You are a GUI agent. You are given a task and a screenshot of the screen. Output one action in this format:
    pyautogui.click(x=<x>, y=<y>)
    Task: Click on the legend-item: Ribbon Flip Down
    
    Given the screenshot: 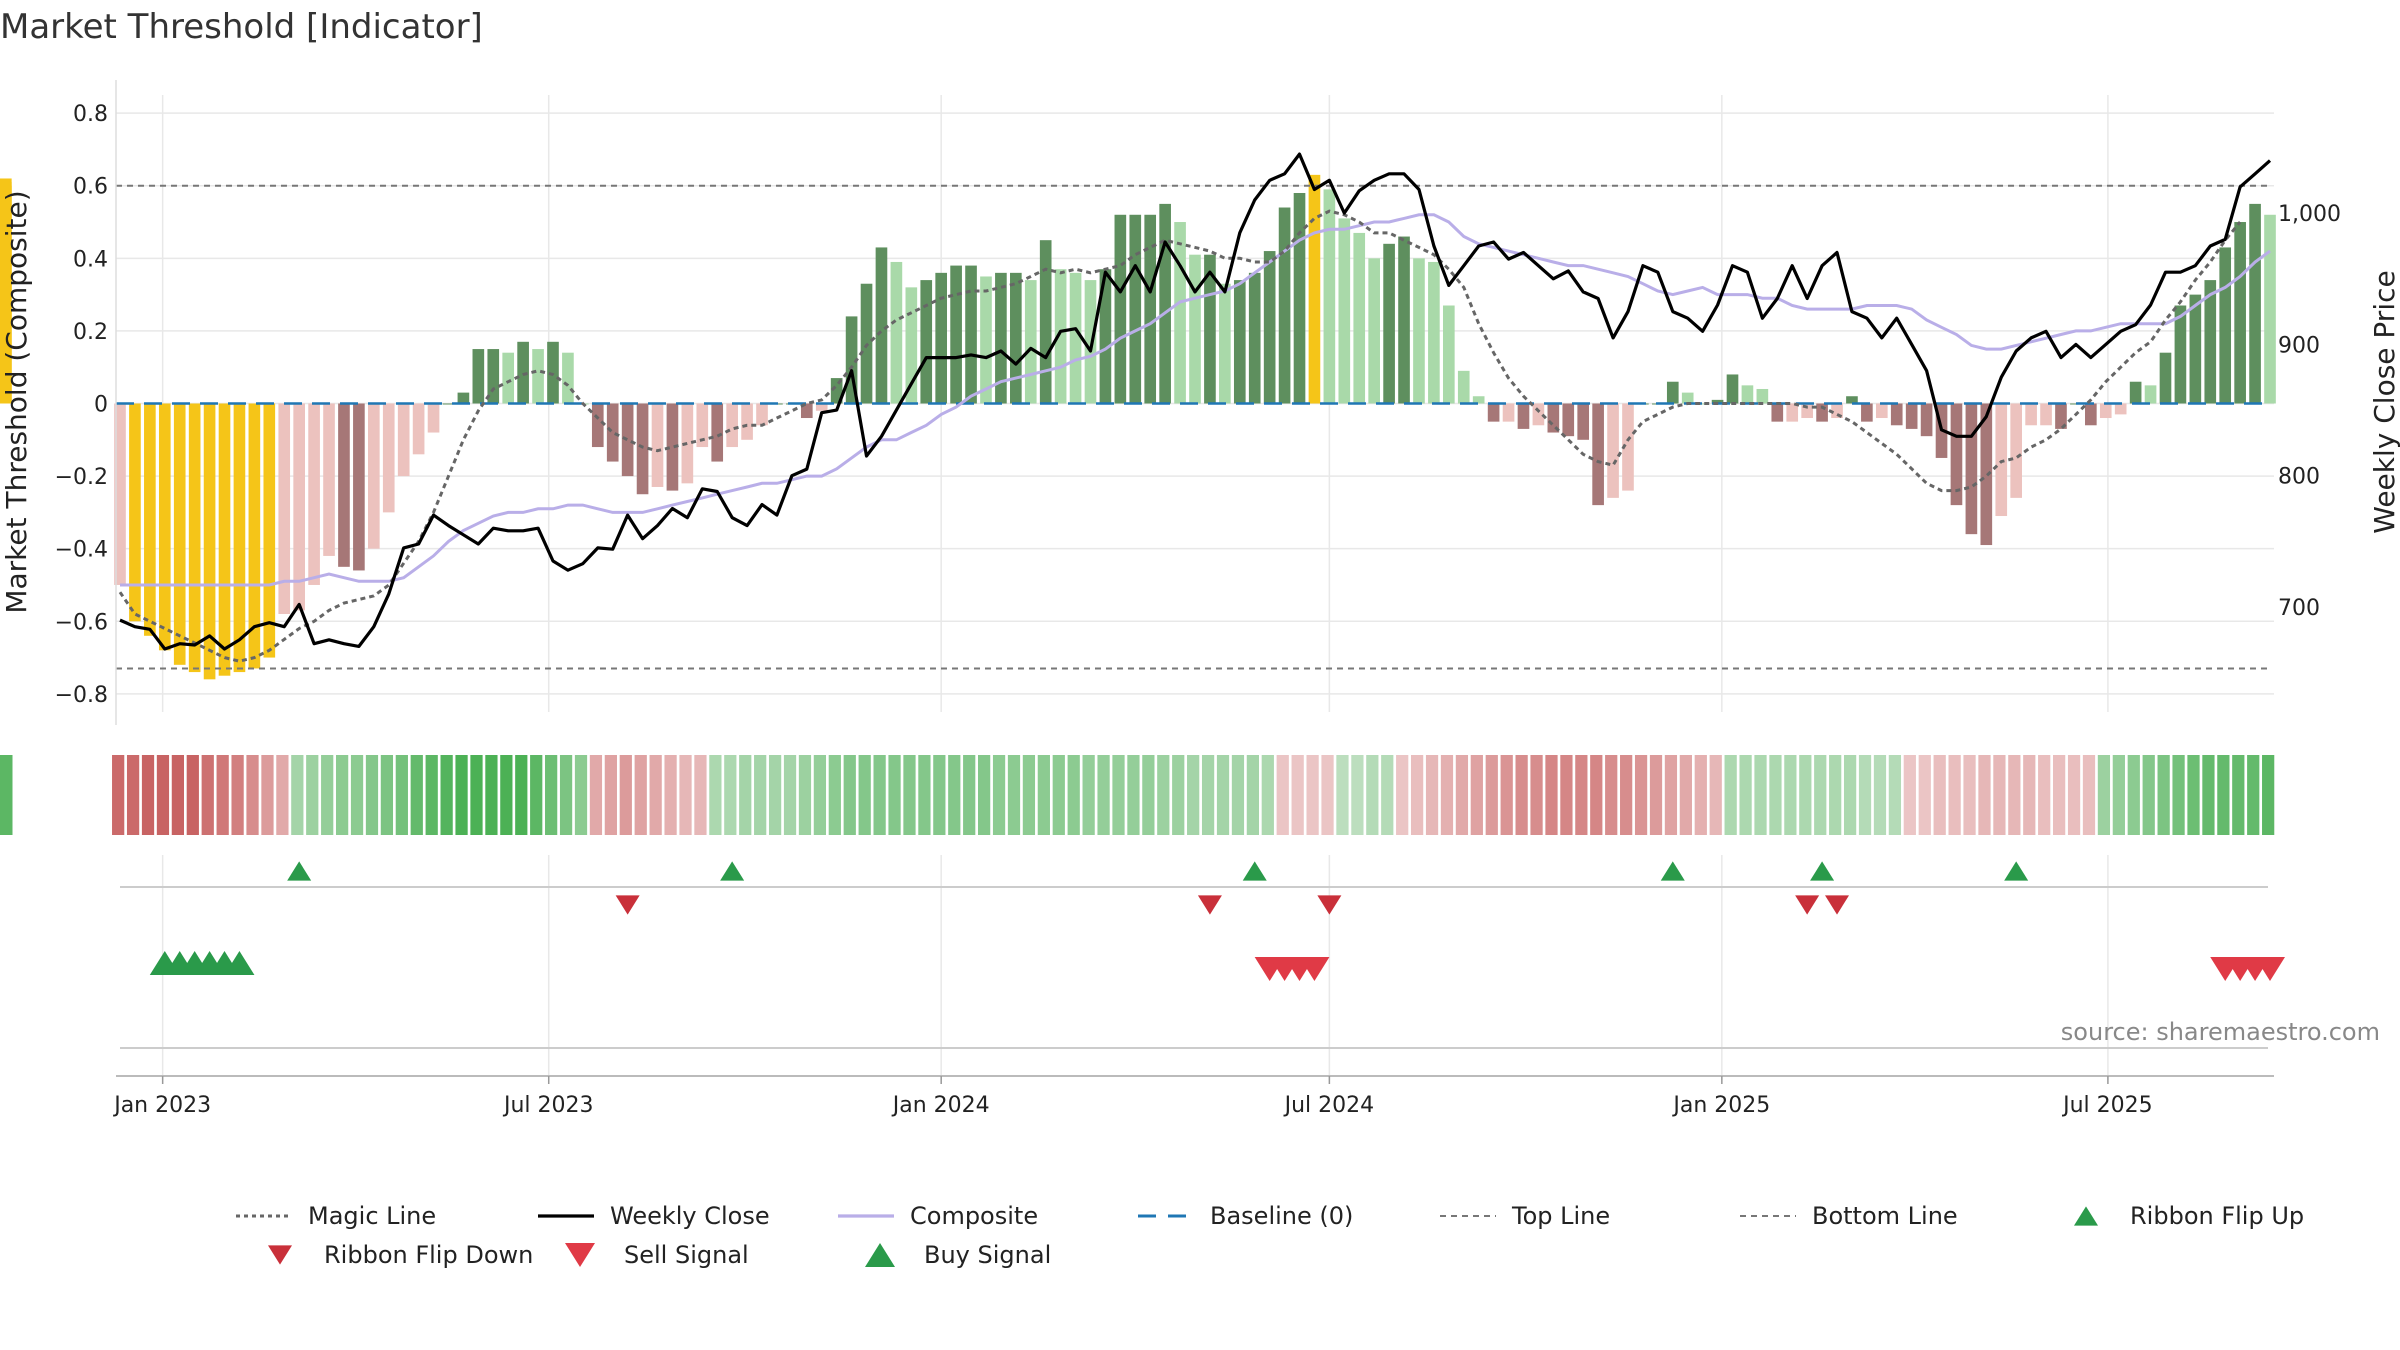 What is the action you would take?
    pyautogui.click(x=400, y=1255)
    